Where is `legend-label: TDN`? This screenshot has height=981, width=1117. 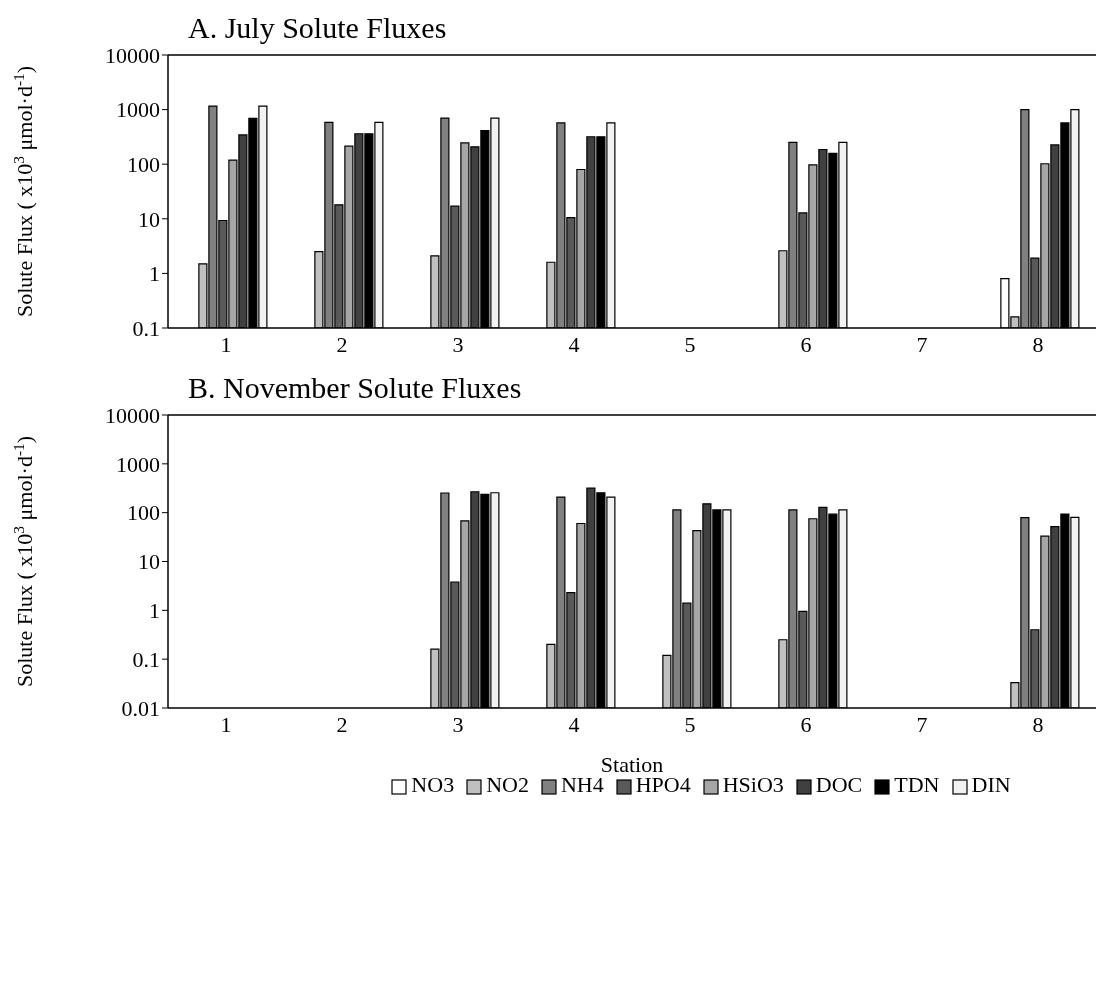 legend-label: TDN is located at coordinates (917, 784).